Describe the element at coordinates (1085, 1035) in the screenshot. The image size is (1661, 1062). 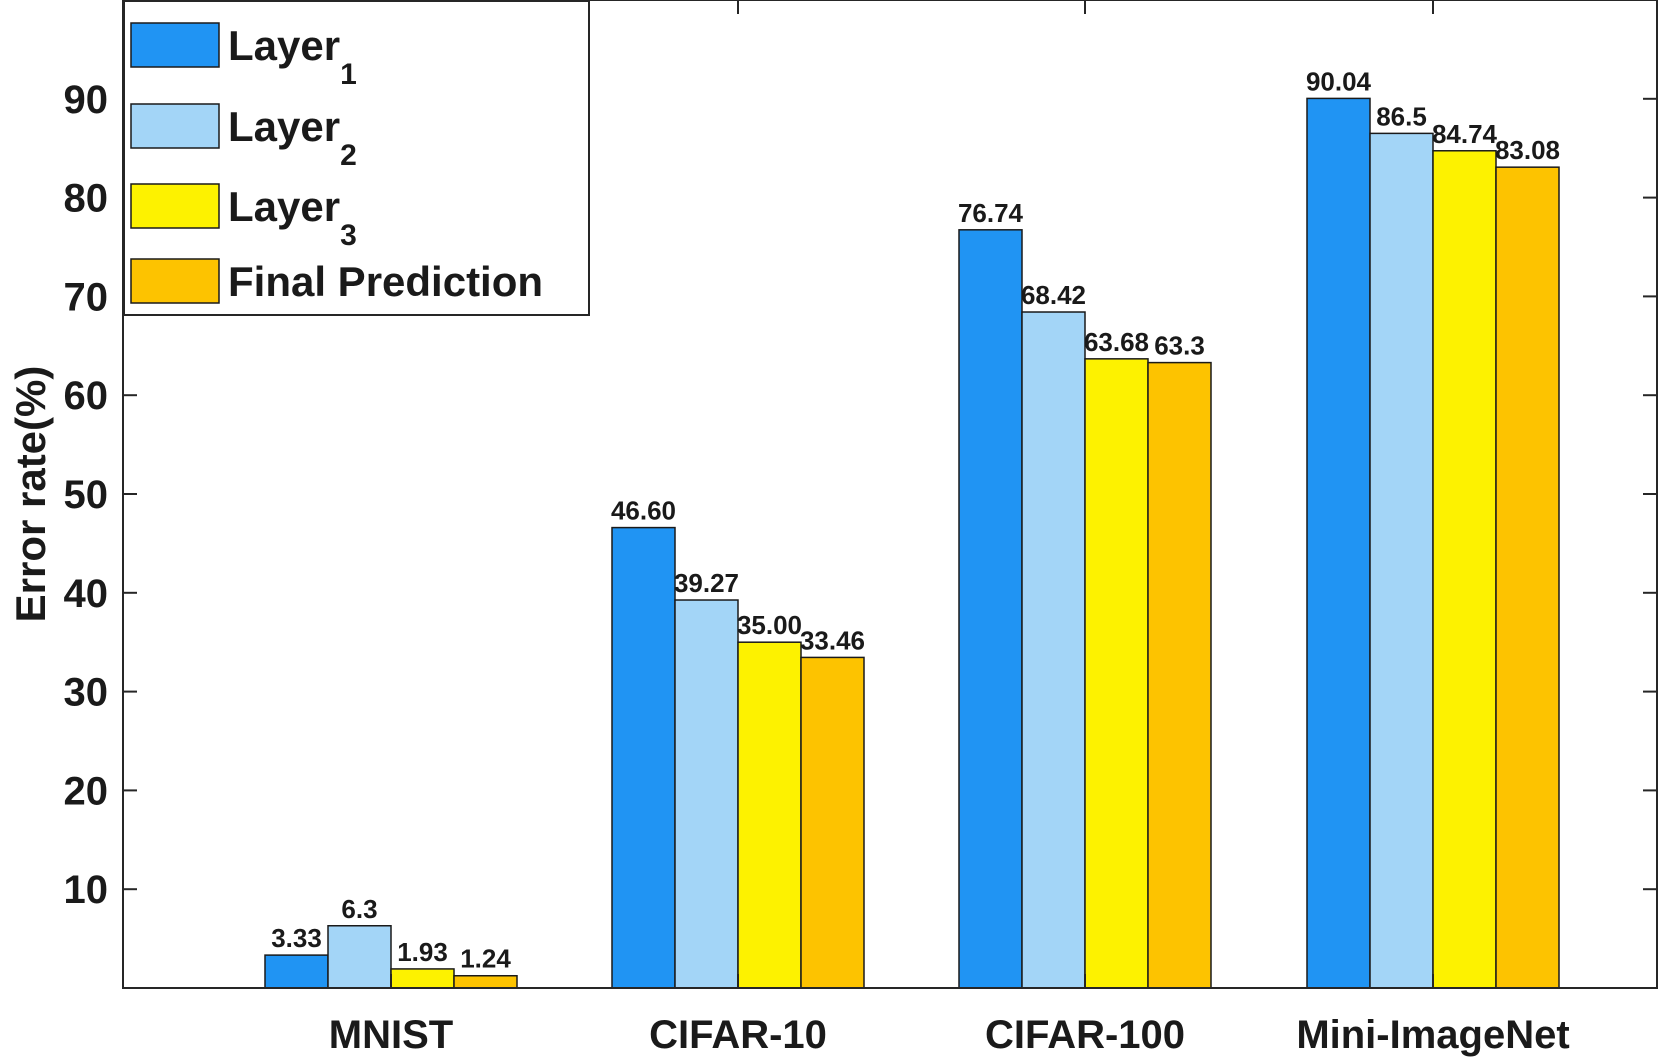
I see `x-tick-label: CIFAR-100` at that location.